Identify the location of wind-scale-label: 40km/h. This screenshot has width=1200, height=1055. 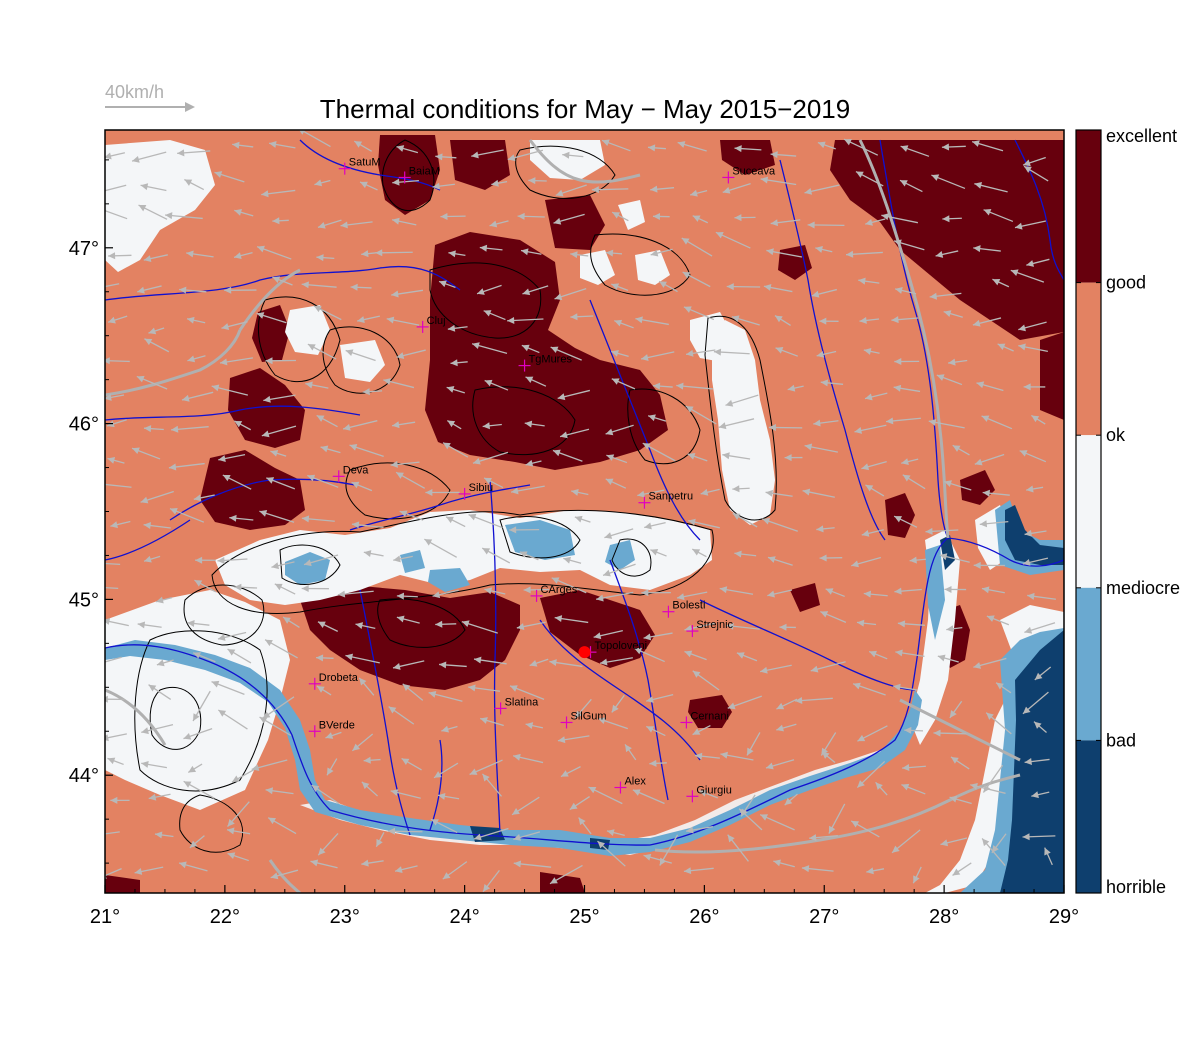
(134, 92).